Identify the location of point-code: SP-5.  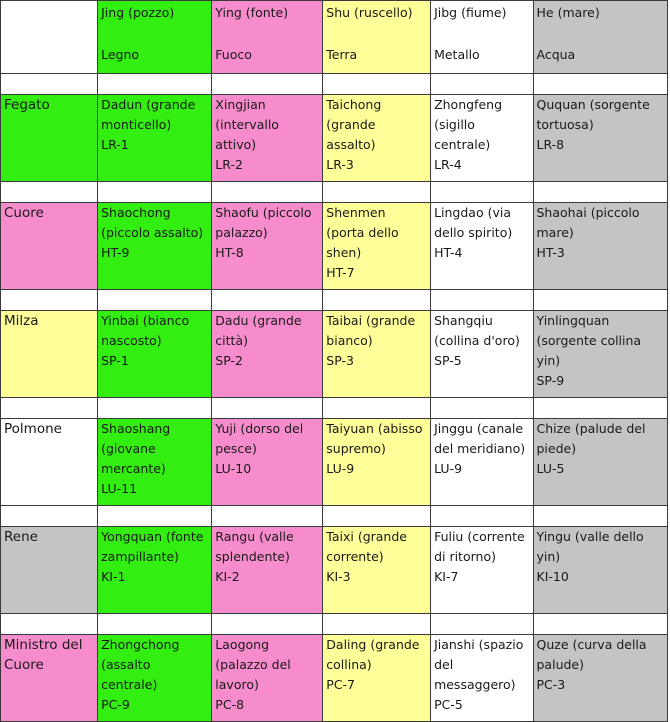
(448, 360).